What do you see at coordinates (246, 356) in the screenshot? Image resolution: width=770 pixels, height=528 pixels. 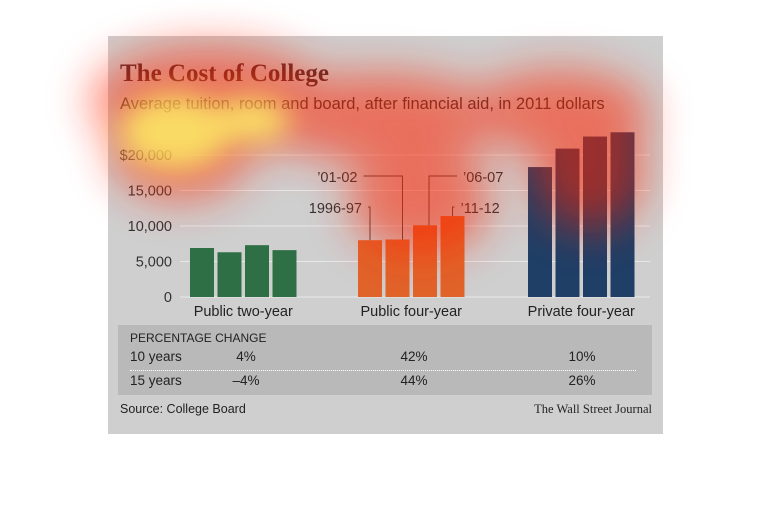 I see `cell-public-two-year: 4%` at bounding box center [246, 356].